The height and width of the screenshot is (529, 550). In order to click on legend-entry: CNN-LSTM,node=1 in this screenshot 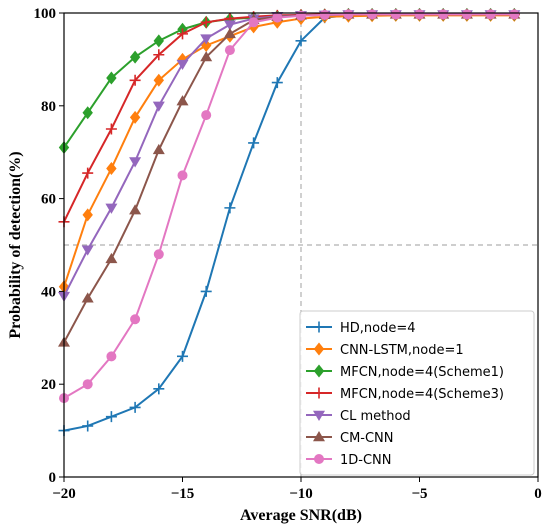, I will do `click(385, 350)`.